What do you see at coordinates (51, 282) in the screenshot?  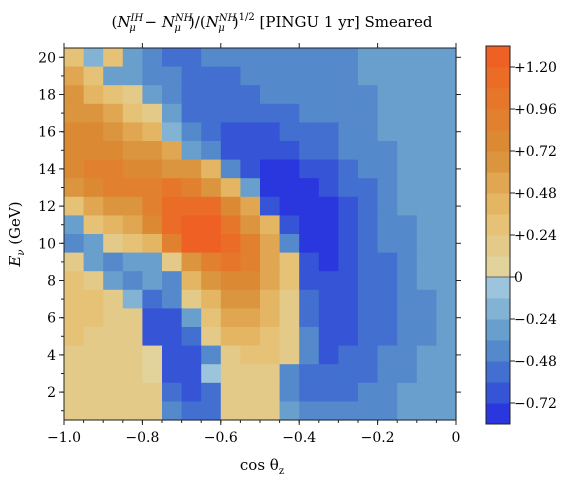 I see `y-tick-label: 8` at bounding box center [51, 282].